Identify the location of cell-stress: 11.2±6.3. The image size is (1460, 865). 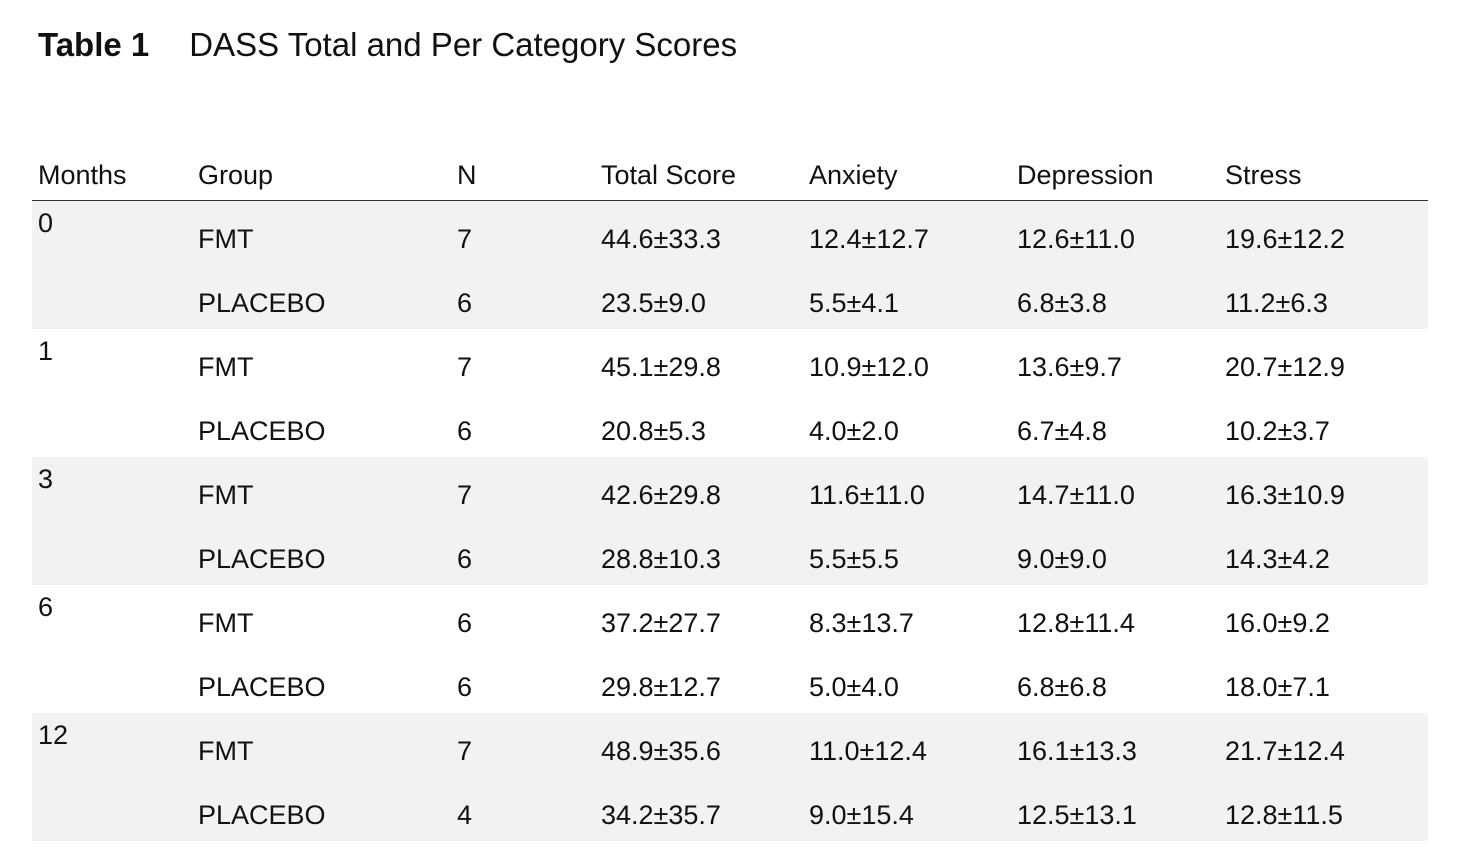
(1276, 303).